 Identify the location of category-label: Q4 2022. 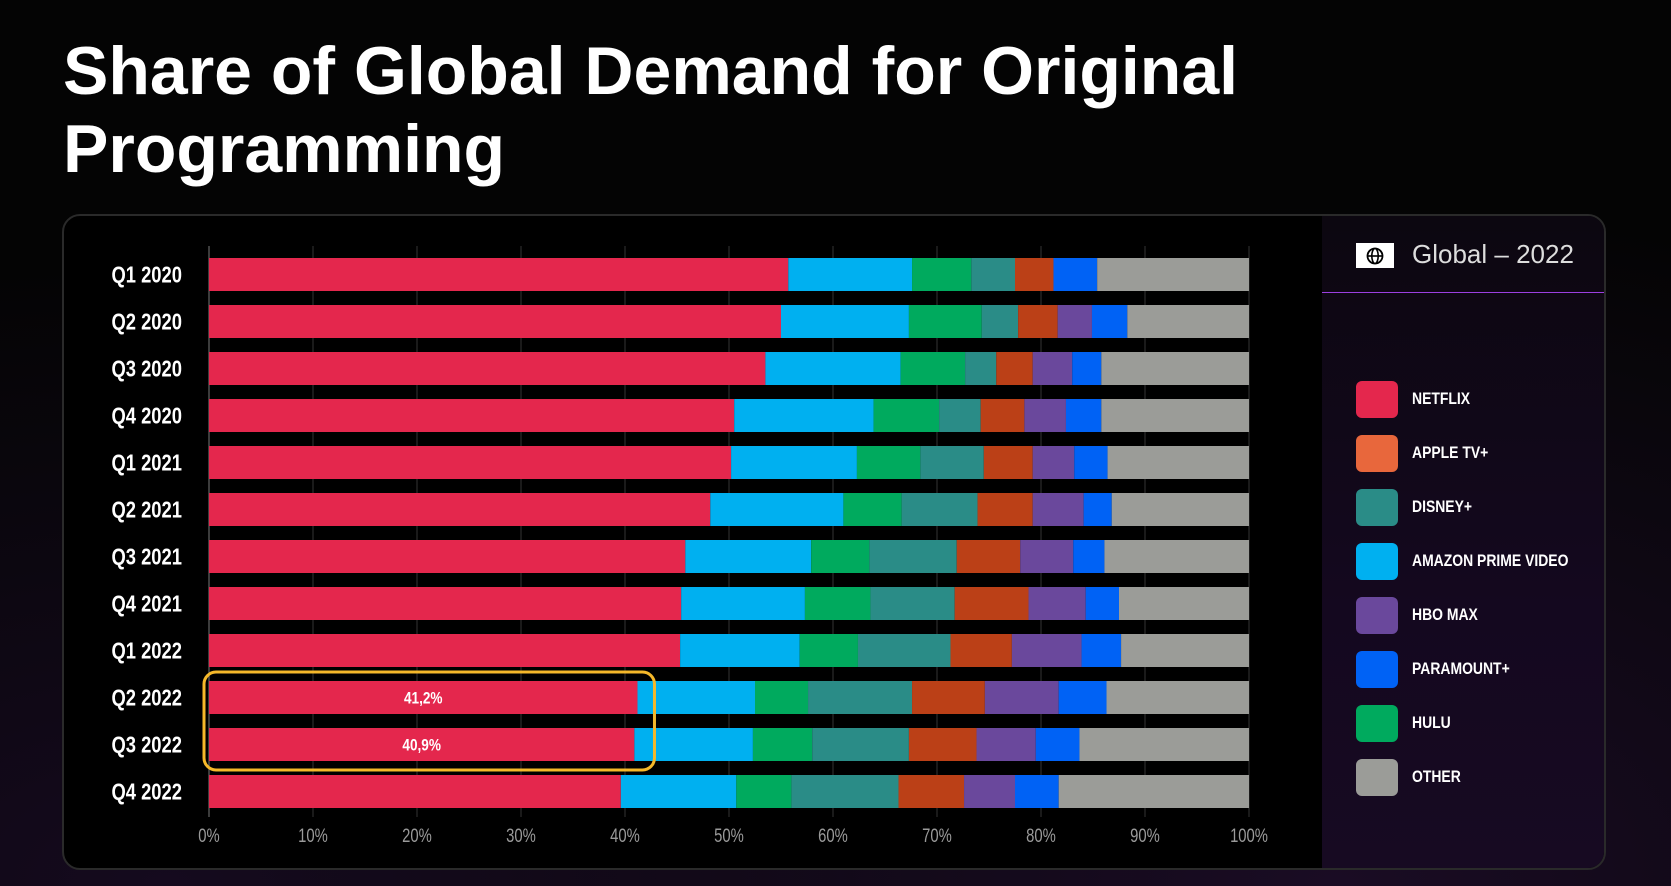
(146, 792).